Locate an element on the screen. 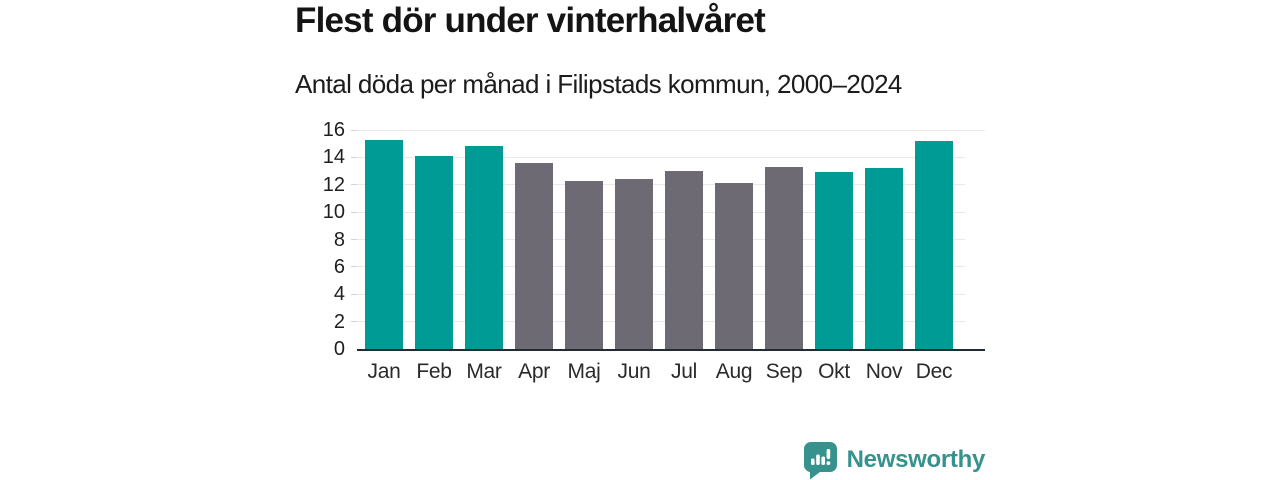  gridline-y16 is located at coordinates (671, 130).